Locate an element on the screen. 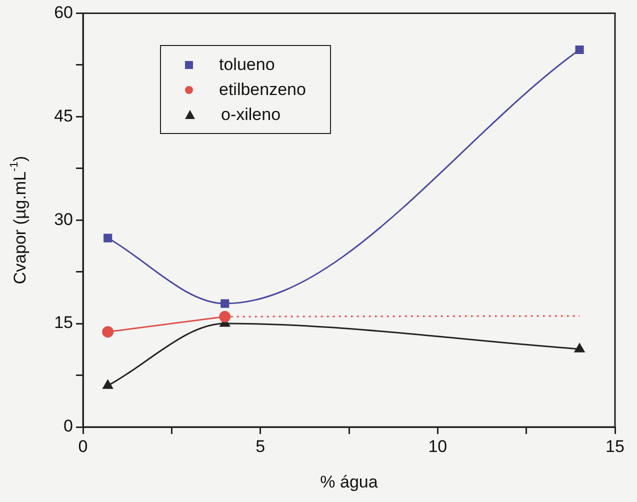 The width and height of the screenshot is (637, 502). y-tick-label: 0 is located at coordinates (68, 426).